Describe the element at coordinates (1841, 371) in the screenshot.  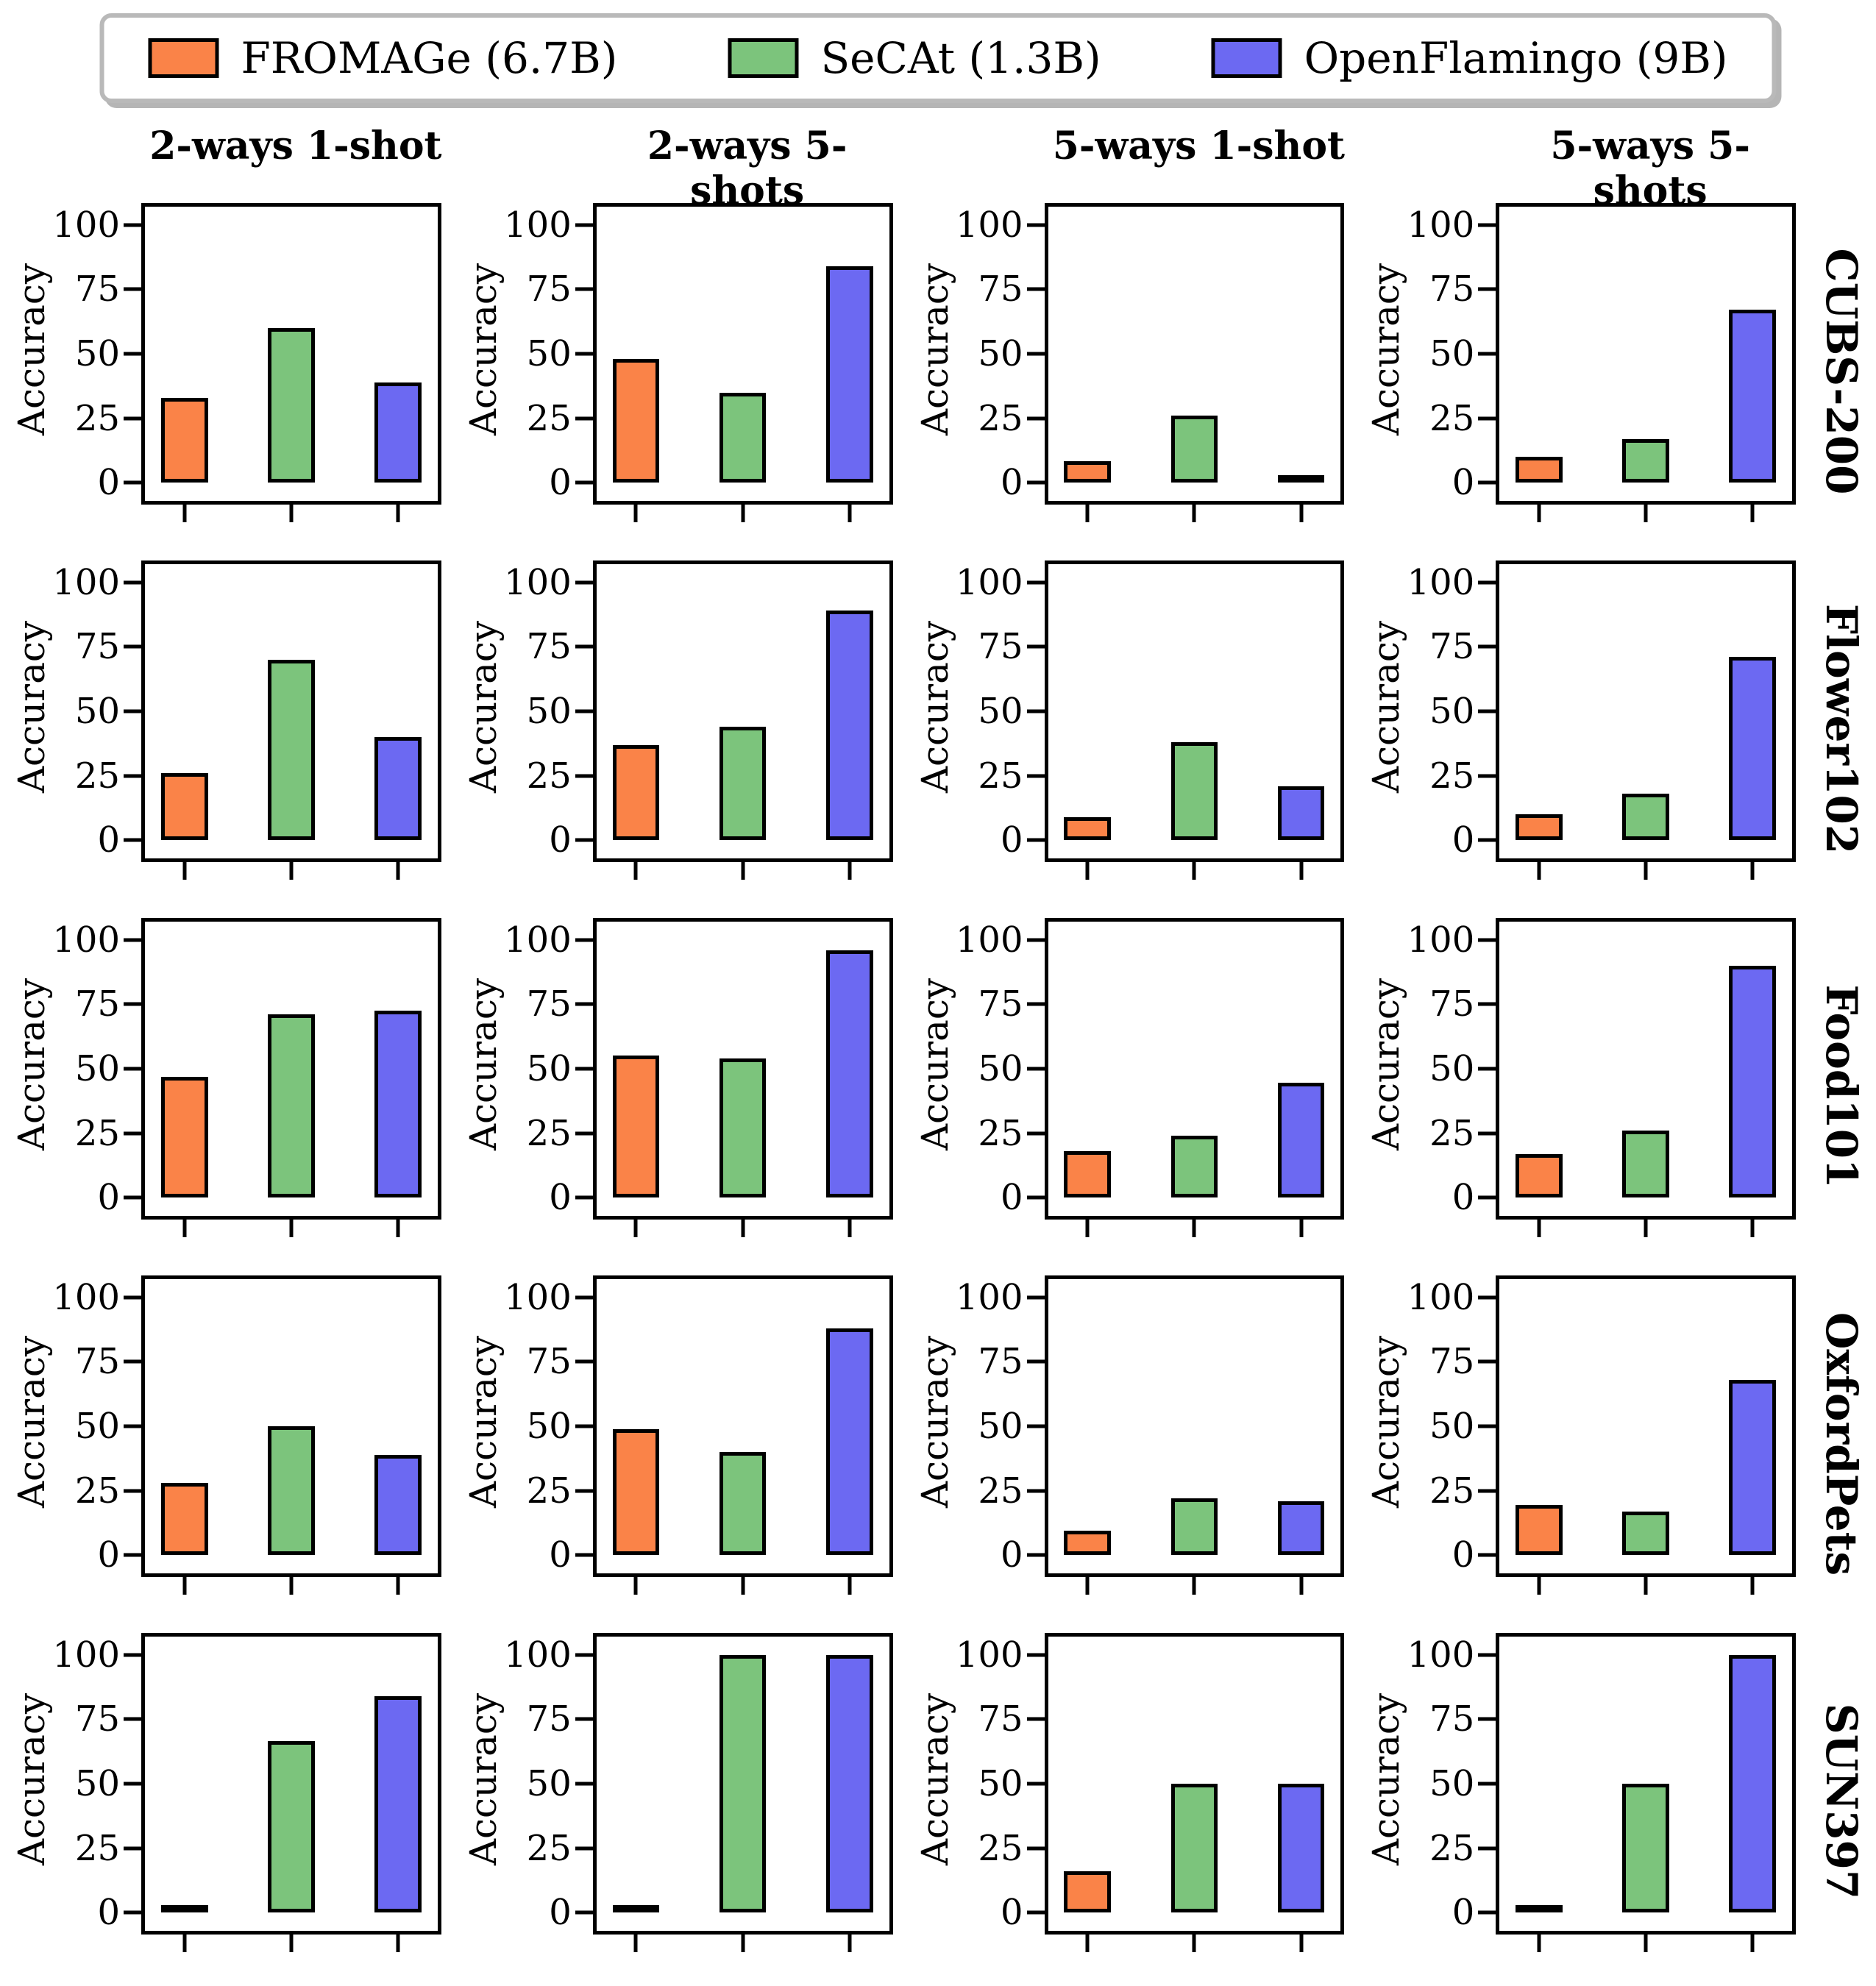
I see `row-label-text: CUBS-200` at that location.